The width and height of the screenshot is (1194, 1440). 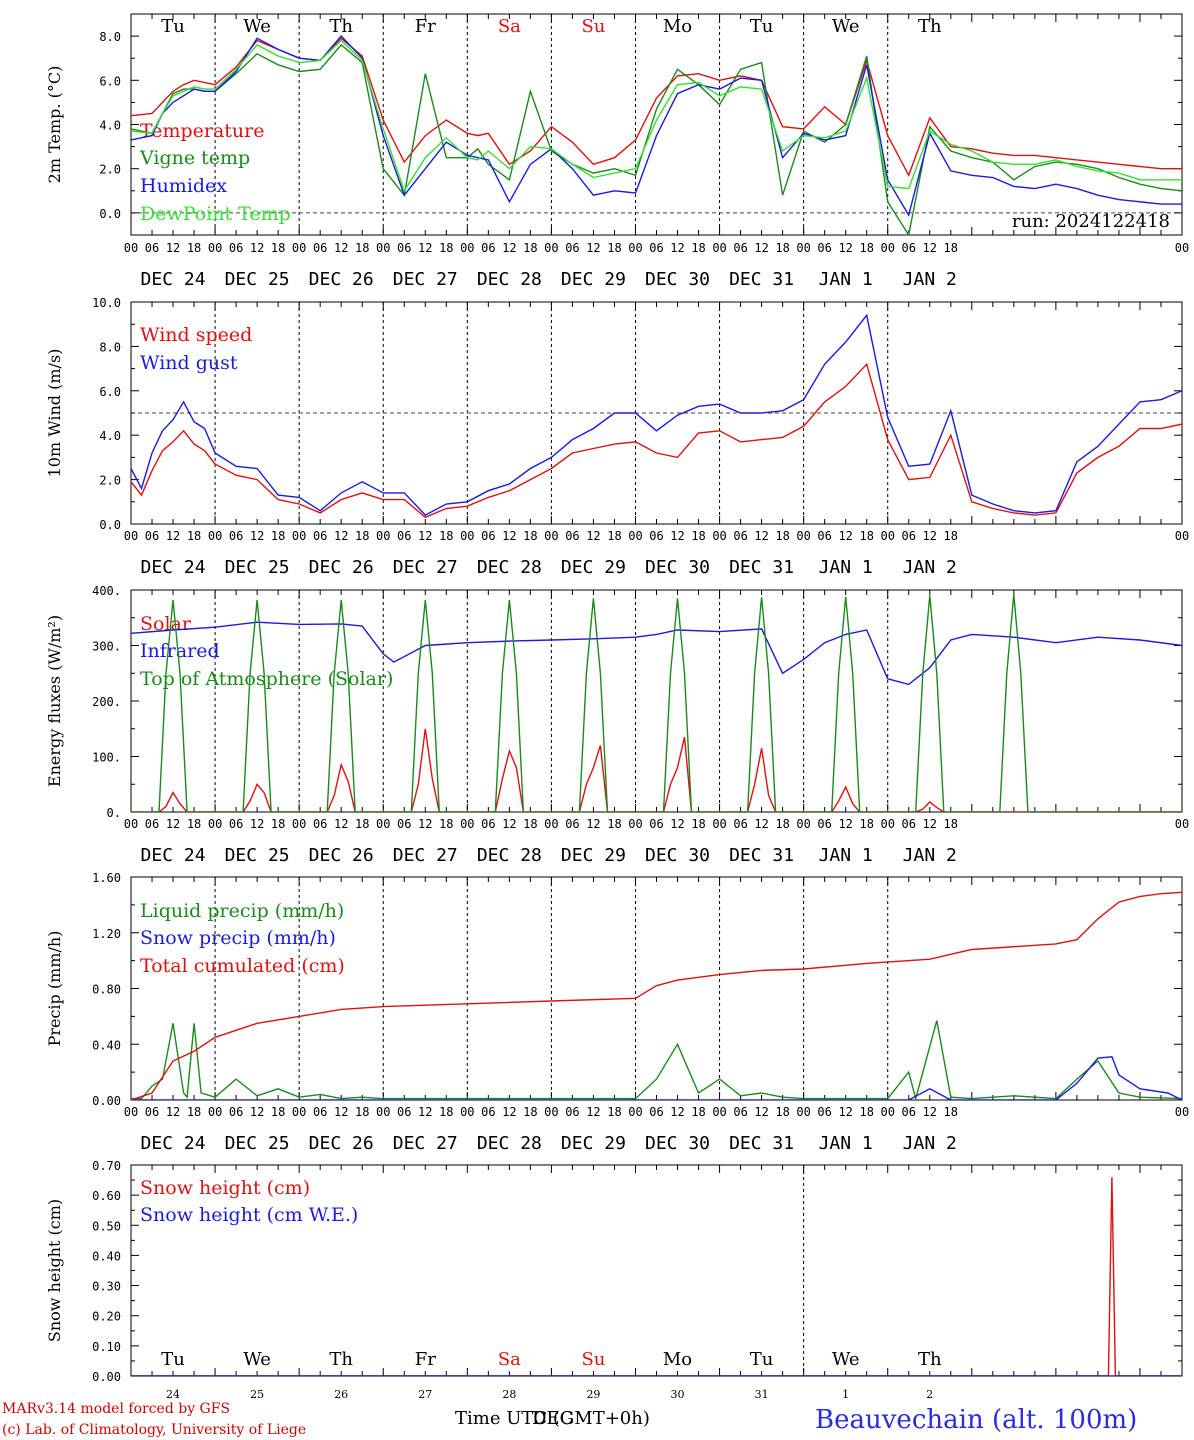 I want to click on date-label: DEC 25, so click(x=257, y=279).